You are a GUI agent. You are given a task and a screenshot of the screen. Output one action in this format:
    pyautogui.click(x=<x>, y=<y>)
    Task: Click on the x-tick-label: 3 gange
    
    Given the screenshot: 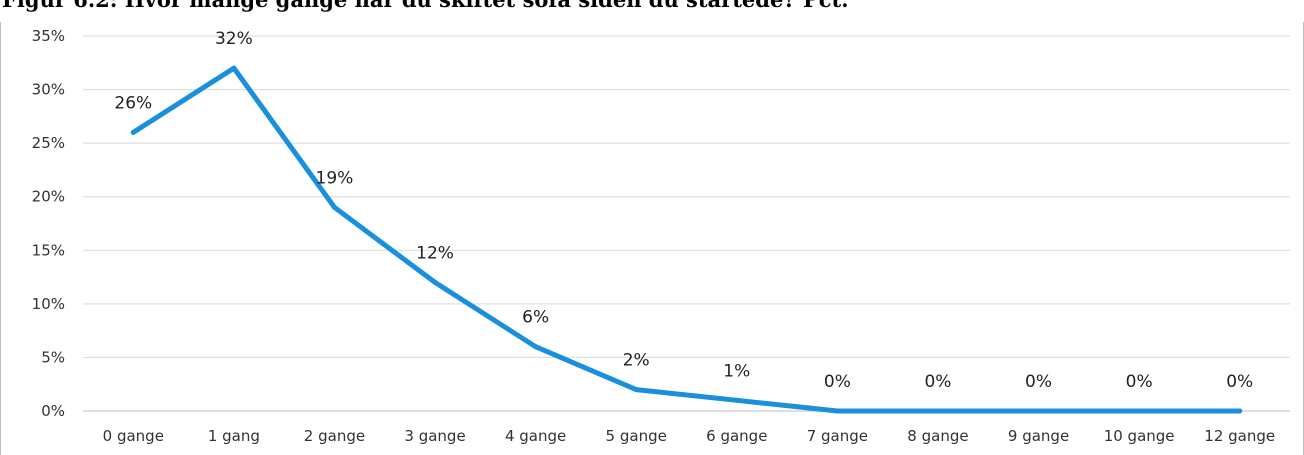 What is the action you would take?
    pyautogui.click(x=434, y=436)
    